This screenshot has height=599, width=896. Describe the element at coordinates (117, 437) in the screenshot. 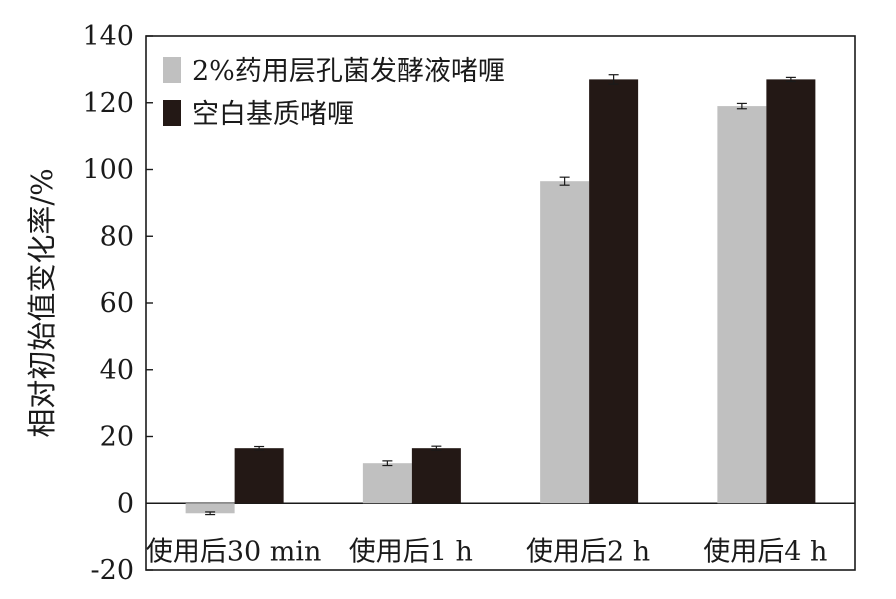

I see `y-tick-label: 20` at that location.